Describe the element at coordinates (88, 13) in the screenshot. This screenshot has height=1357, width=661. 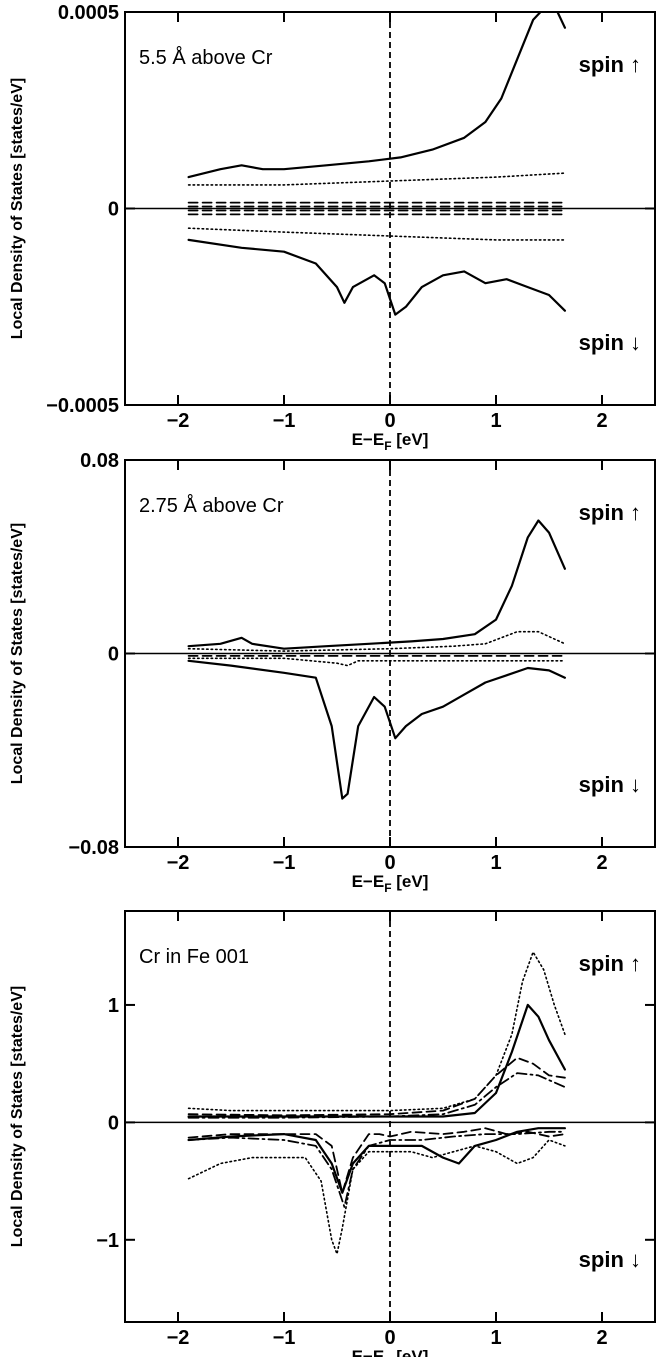
I see `y-tick-label: 0.0005` at that location.